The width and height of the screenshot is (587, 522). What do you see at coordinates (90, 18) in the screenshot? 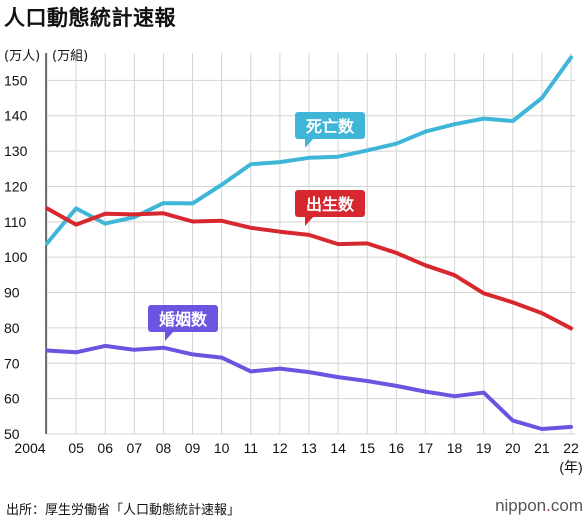
I see `chart-title: 人口動態統計速報` at bounding box center [90, 18].